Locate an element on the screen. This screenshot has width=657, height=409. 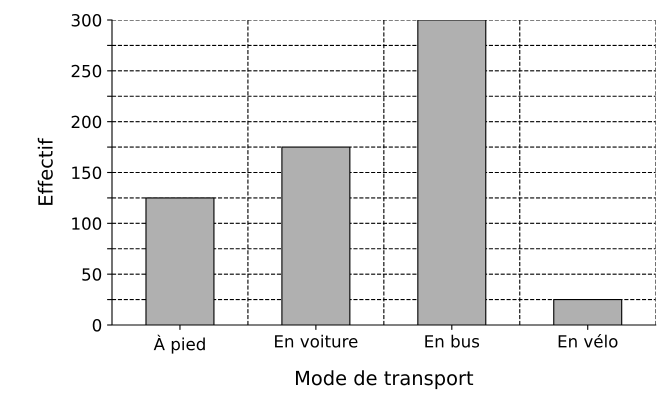
y-axis-title: Effectif is located at coordinates (45, 171).